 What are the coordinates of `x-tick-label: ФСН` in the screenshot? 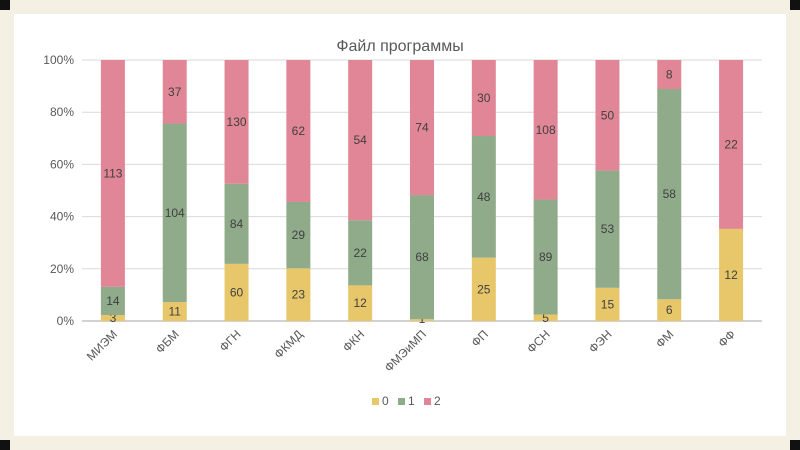 It's located at (538, 341).